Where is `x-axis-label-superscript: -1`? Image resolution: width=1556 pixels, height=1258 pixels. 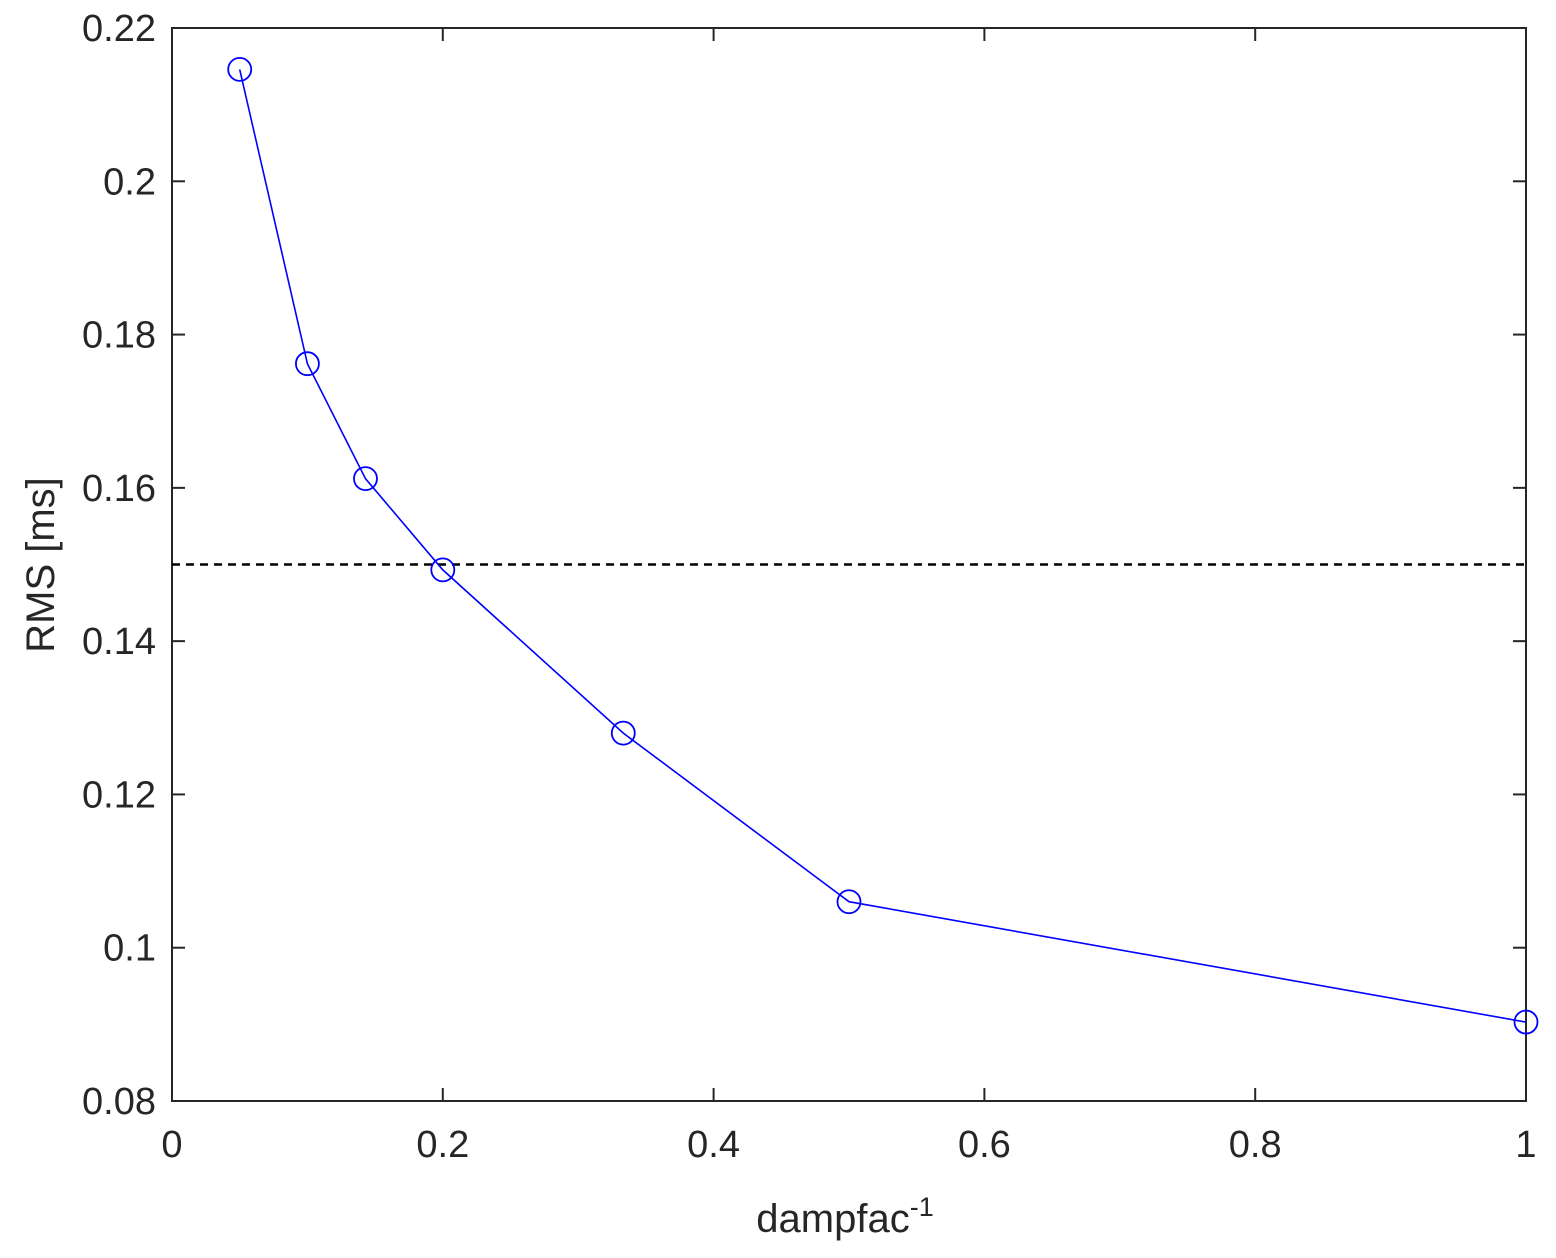 x-axis-label-superscript: -1 is located at coordinates (922, 1207).